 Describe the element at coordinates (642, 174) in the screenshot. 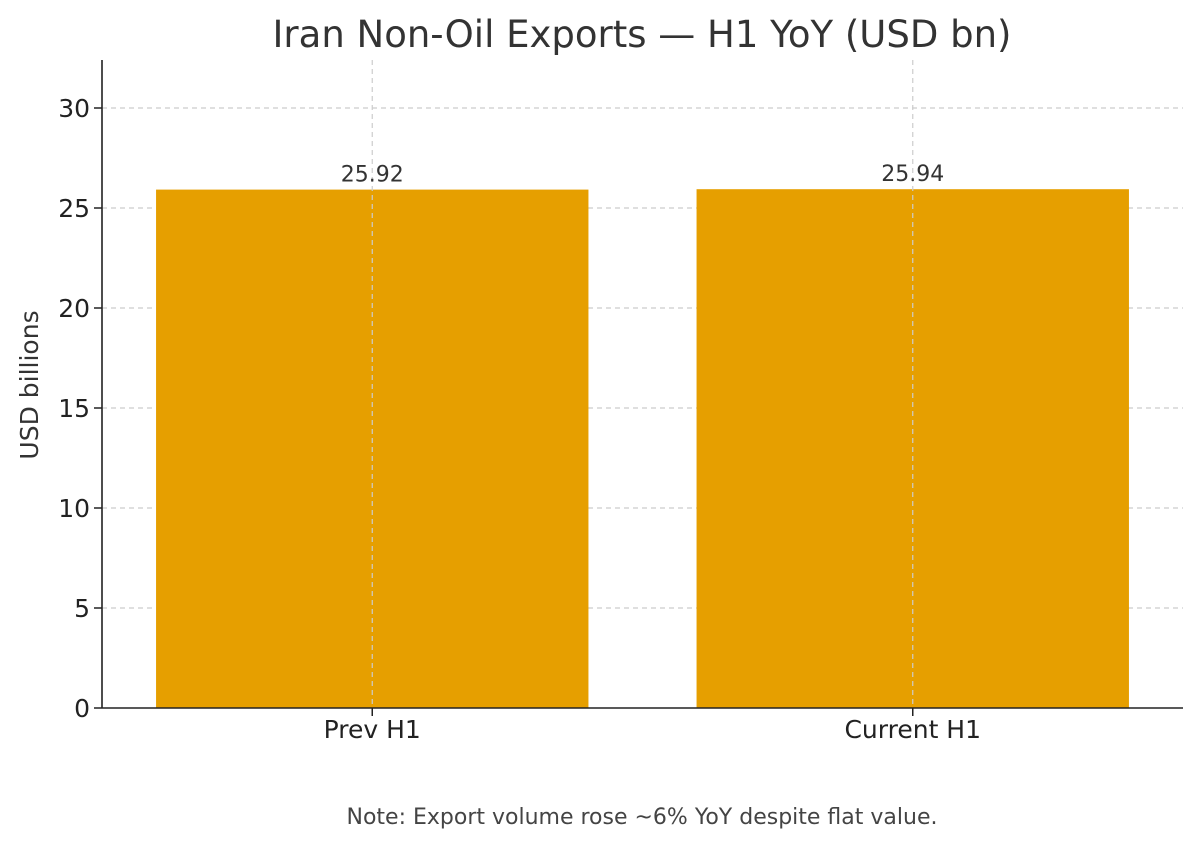

I see `bar-value-labels: 25.92 25.94` at that location.